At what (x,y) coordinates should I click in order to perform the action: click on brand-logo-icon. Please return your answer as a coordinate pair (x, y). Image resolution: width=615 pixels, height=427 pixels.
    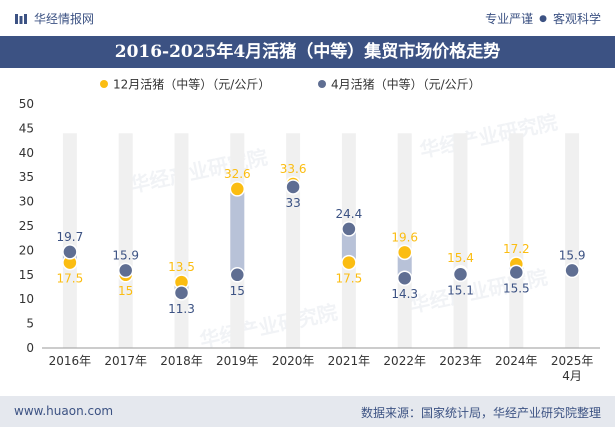
    Looking at the image, I should click on (21, 18).